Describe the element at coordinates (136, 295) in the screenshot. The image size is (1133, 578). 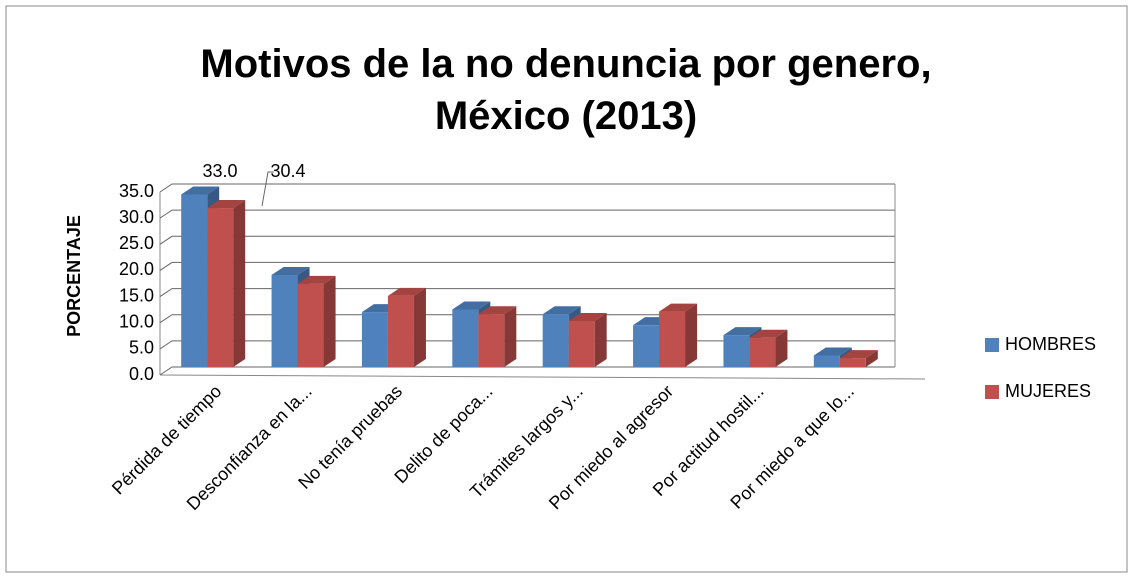
I see `y-tick-label: 15.0` at that location.